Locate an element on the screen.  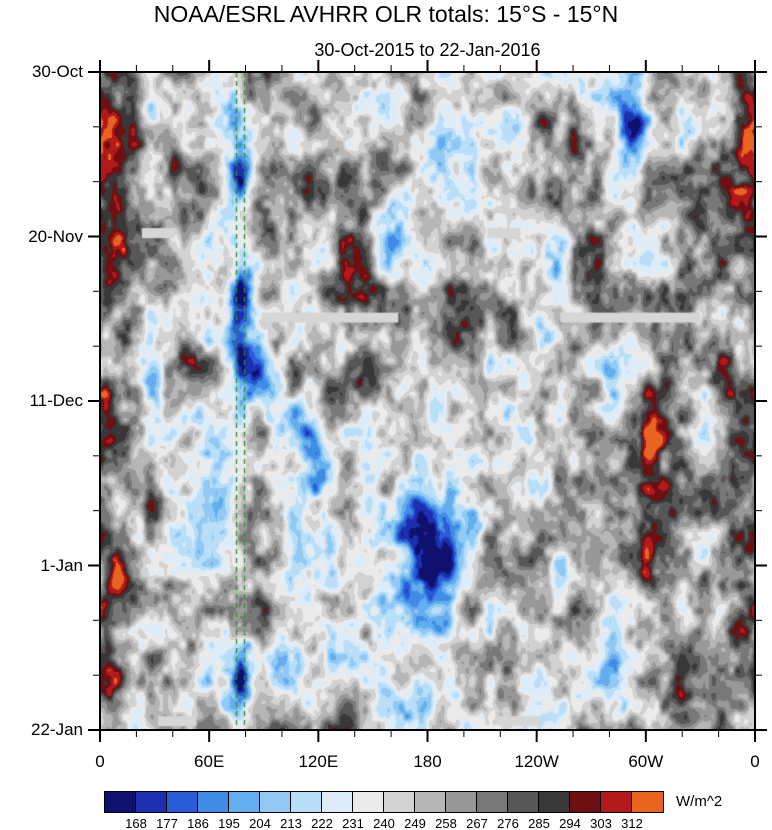
colorbar-tick-label: 276 is located at coordinates (508, 823).